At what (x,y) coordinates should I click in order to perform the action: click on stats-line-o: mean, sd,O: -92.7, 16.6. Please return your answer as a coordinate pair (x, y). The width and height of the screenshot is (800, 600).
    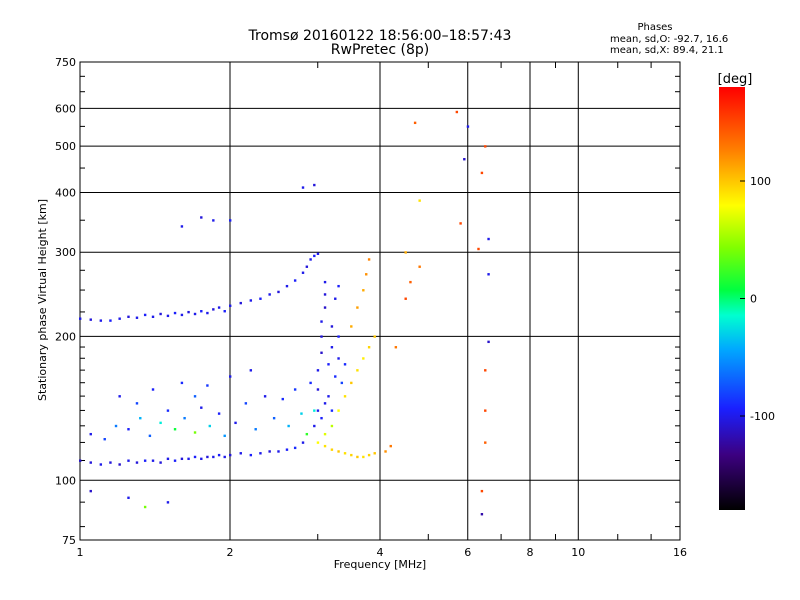
    Looking at the image, I should click on (669, 39).